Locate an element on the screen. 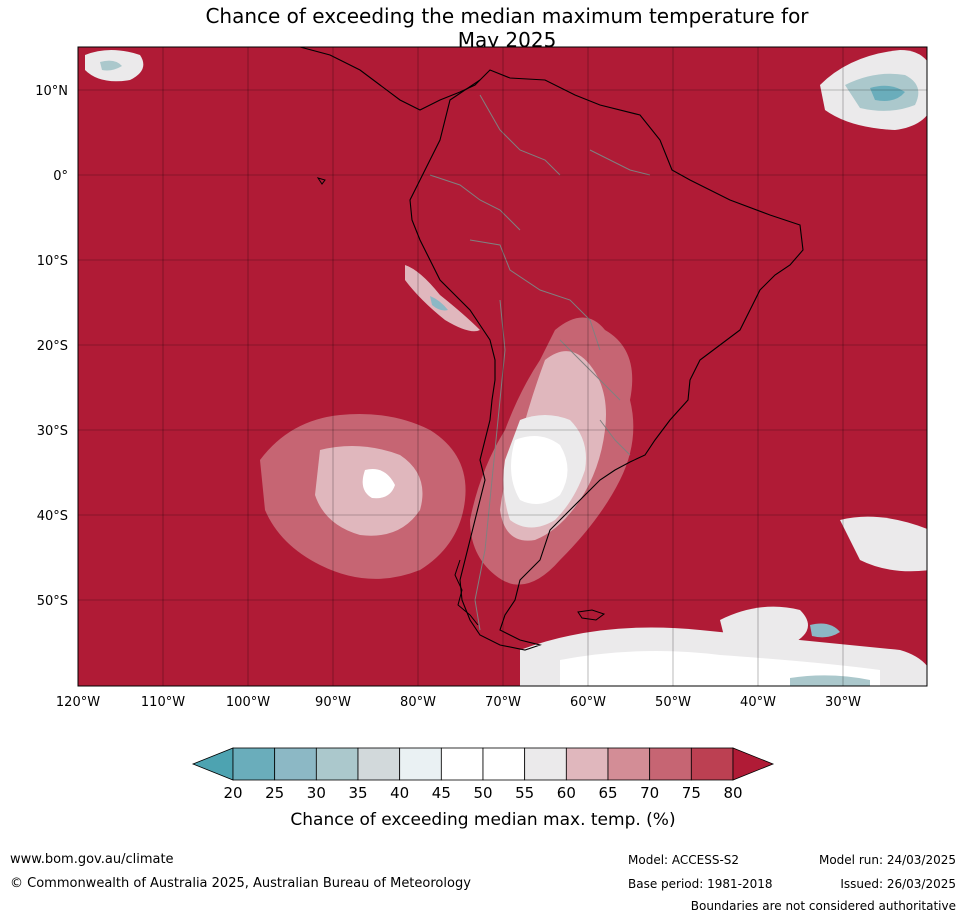  colorbar-tick-label: 35 is located at coordinates (357, 793).